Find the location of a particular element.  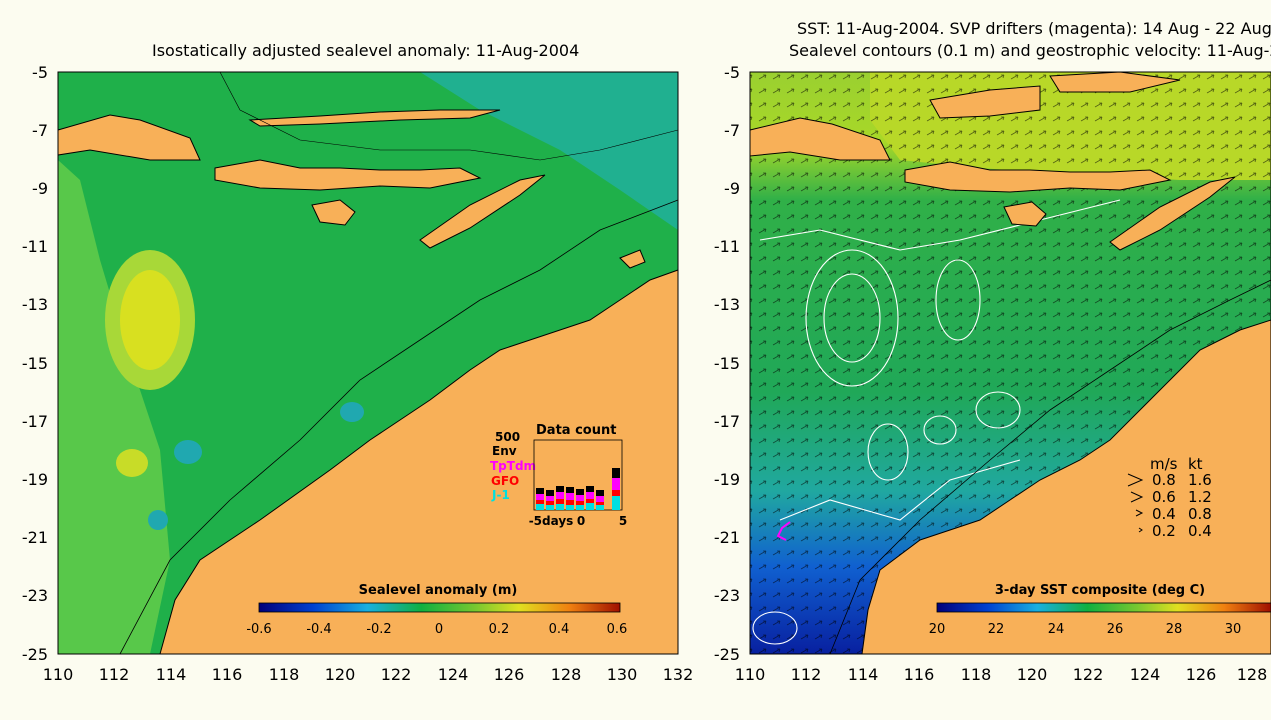

velocity-legend-ms: 0.8 is located at coordinates (1164, 480).